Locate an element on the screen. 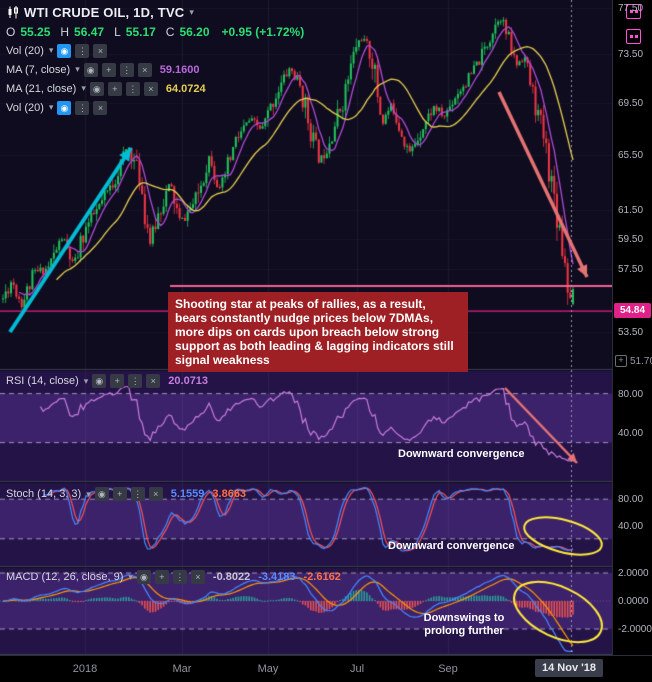 The width and height of the screenshot is (652, 682). legend-row-ma7: MA (7, close) ▾ ◉ + ⋮ × 59.1600 is located at coordinates (155, 69).